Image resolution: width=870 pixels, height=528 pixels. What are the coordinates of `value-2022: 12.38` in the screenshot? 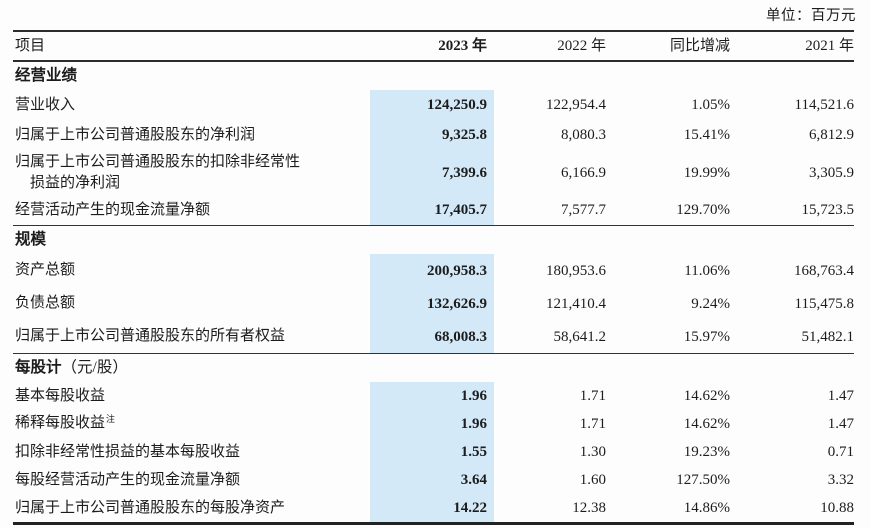 It's located at (589, 508).